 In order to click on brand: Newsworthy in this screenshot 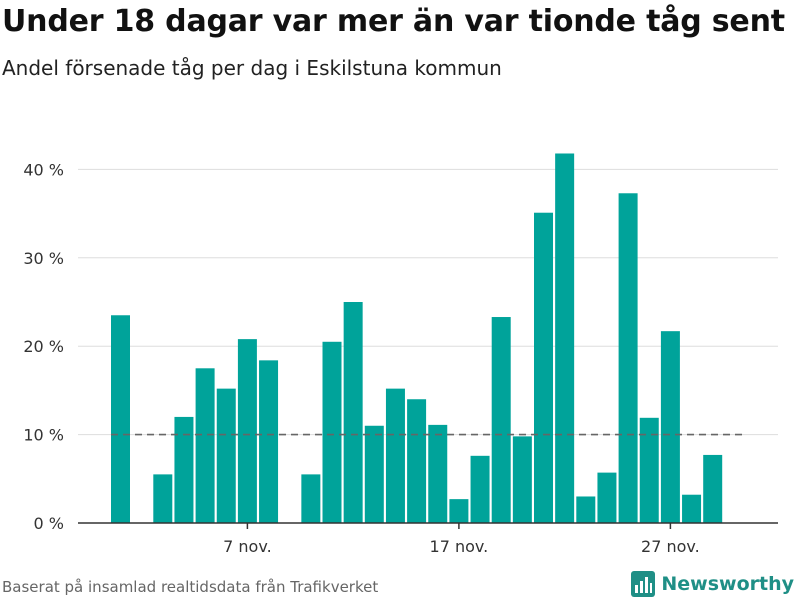, I will do `click(712, 584)`.